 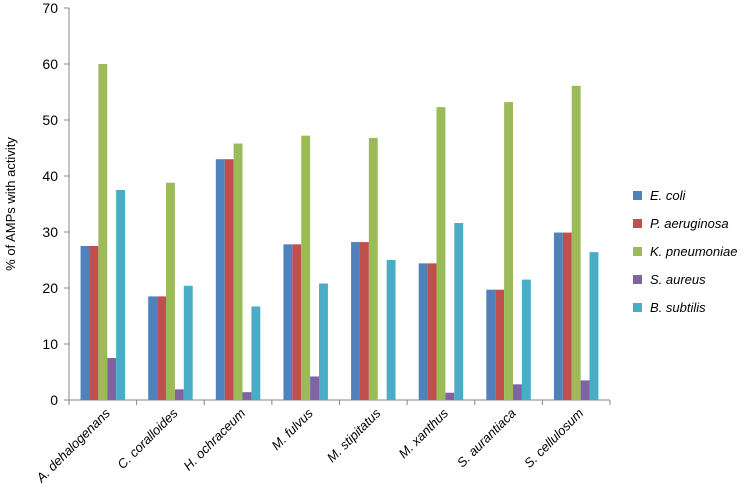 What do you see at coordinates (354, 435) in the screenshot?
I see `x-tick-label: M. stipitatus` at bounding box center [354, 435].